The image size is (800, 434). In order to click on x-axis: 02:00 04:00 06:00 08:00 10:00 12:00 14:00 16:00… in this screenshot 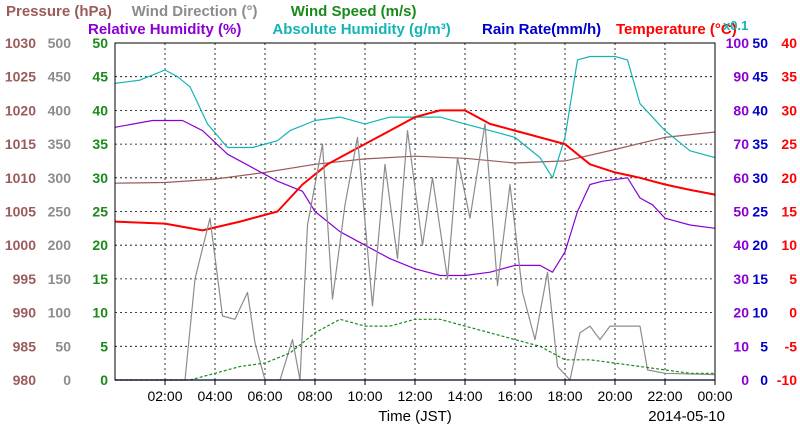, I will do `click(440, 392)`.